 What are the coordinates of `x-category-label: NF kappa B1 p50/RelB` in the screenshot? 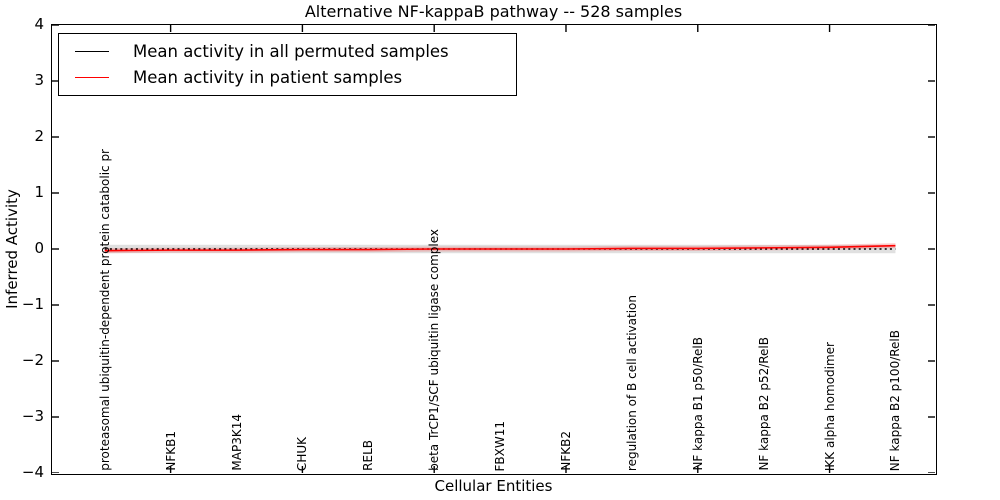 It's located at (697, 404).